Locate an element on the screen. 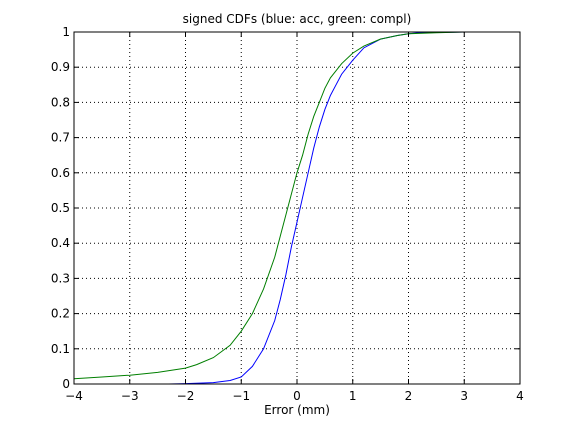 This screenshot has height=432, width=576. y-tick-label: 0.8 is located at coordinates (60, 102).